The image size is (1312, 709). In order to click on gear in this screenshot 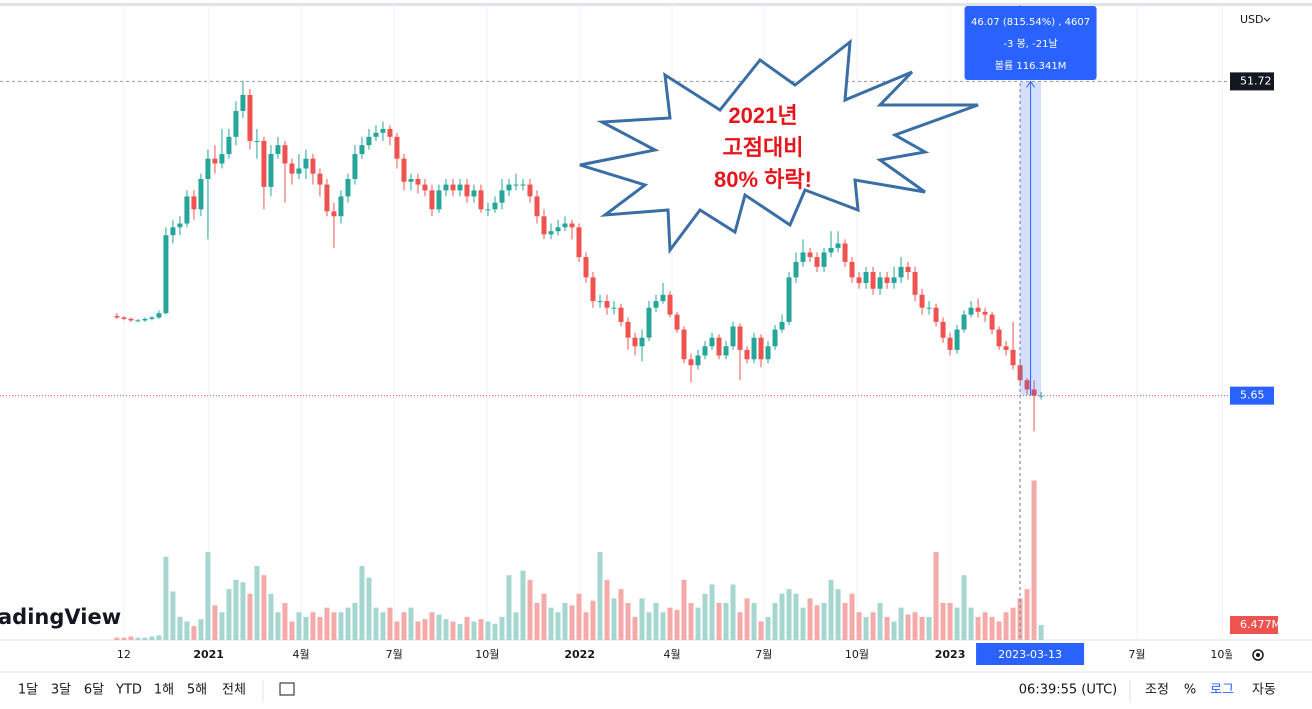, I will do `click(1258, 655)`.